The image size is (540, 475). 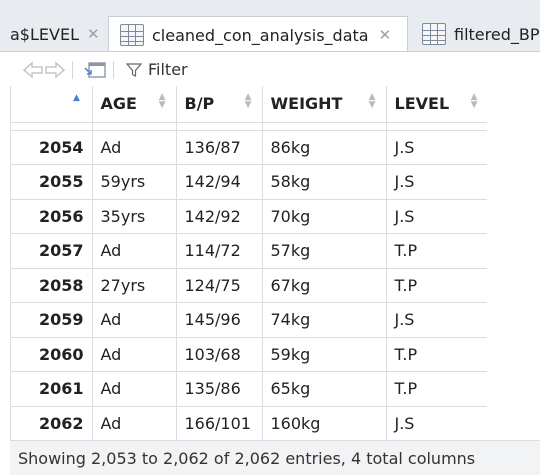 I want to click on tab-label: filtered_BP, so click(x=497, y=34).